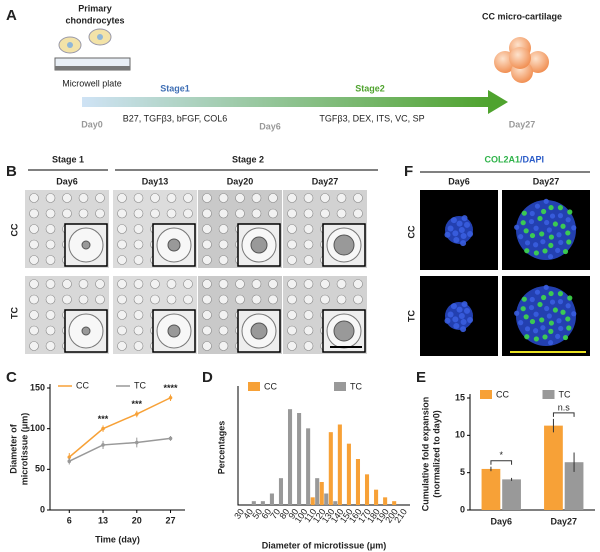 The height and width of the screenshot is (552, 600). What do you see at coordinates (284, 514) in the screenshot?
I see `x-tick-label: 80` at bounding box center [284, 514].